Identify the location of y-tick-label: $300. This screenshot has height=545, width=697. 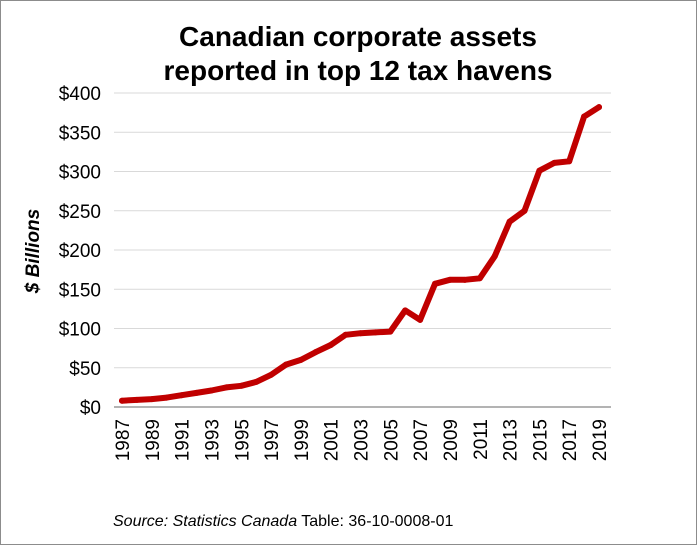
(80, 173).